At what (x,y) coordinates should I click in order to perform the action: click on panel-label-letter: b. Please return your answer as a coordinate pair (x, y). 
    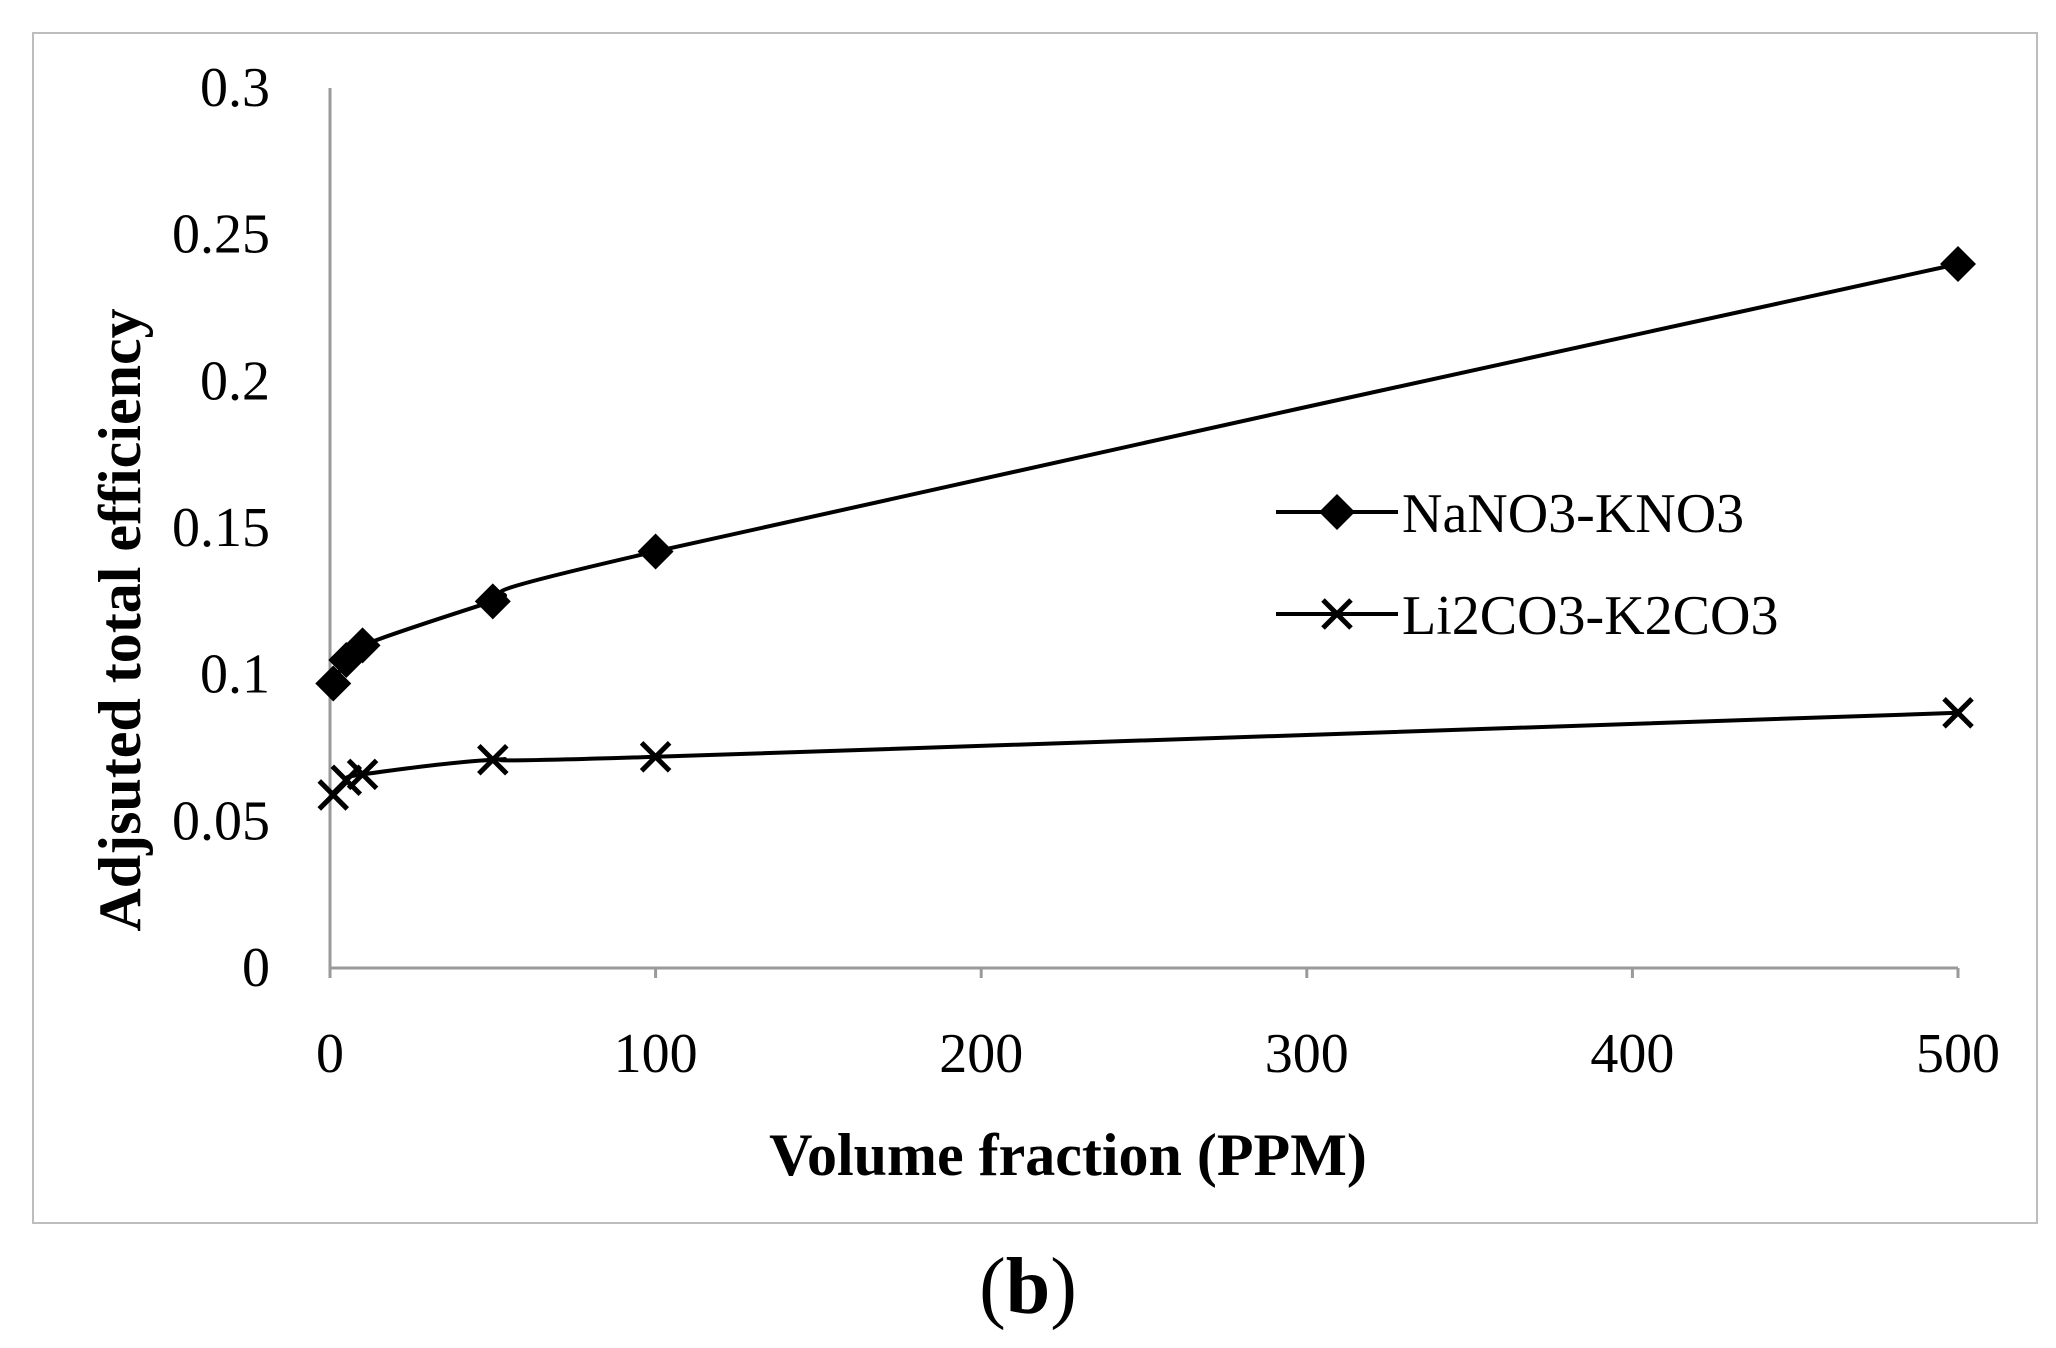
    Looking at the image, I should click on (1028, 1287).